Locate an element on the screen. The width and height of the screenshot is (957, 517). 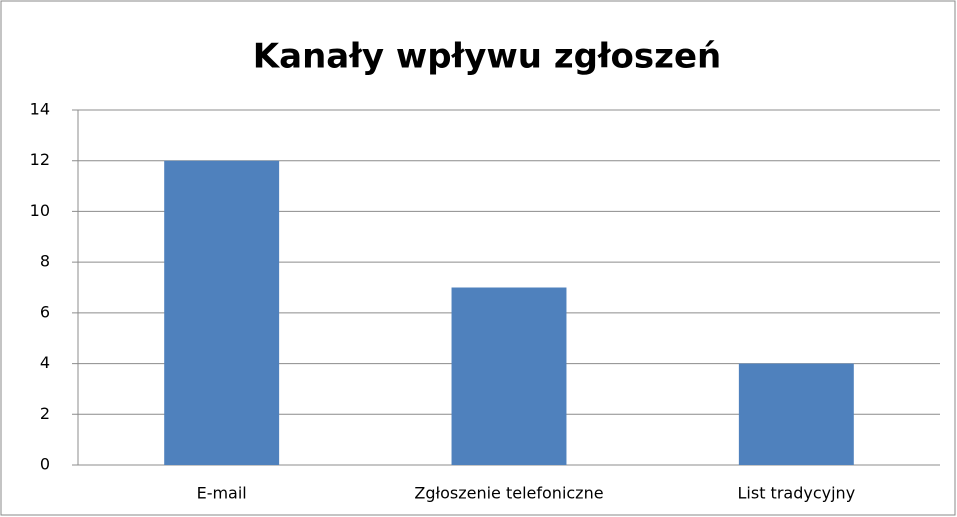
y-tick-label: 14 is located at coordinates (40, 109).